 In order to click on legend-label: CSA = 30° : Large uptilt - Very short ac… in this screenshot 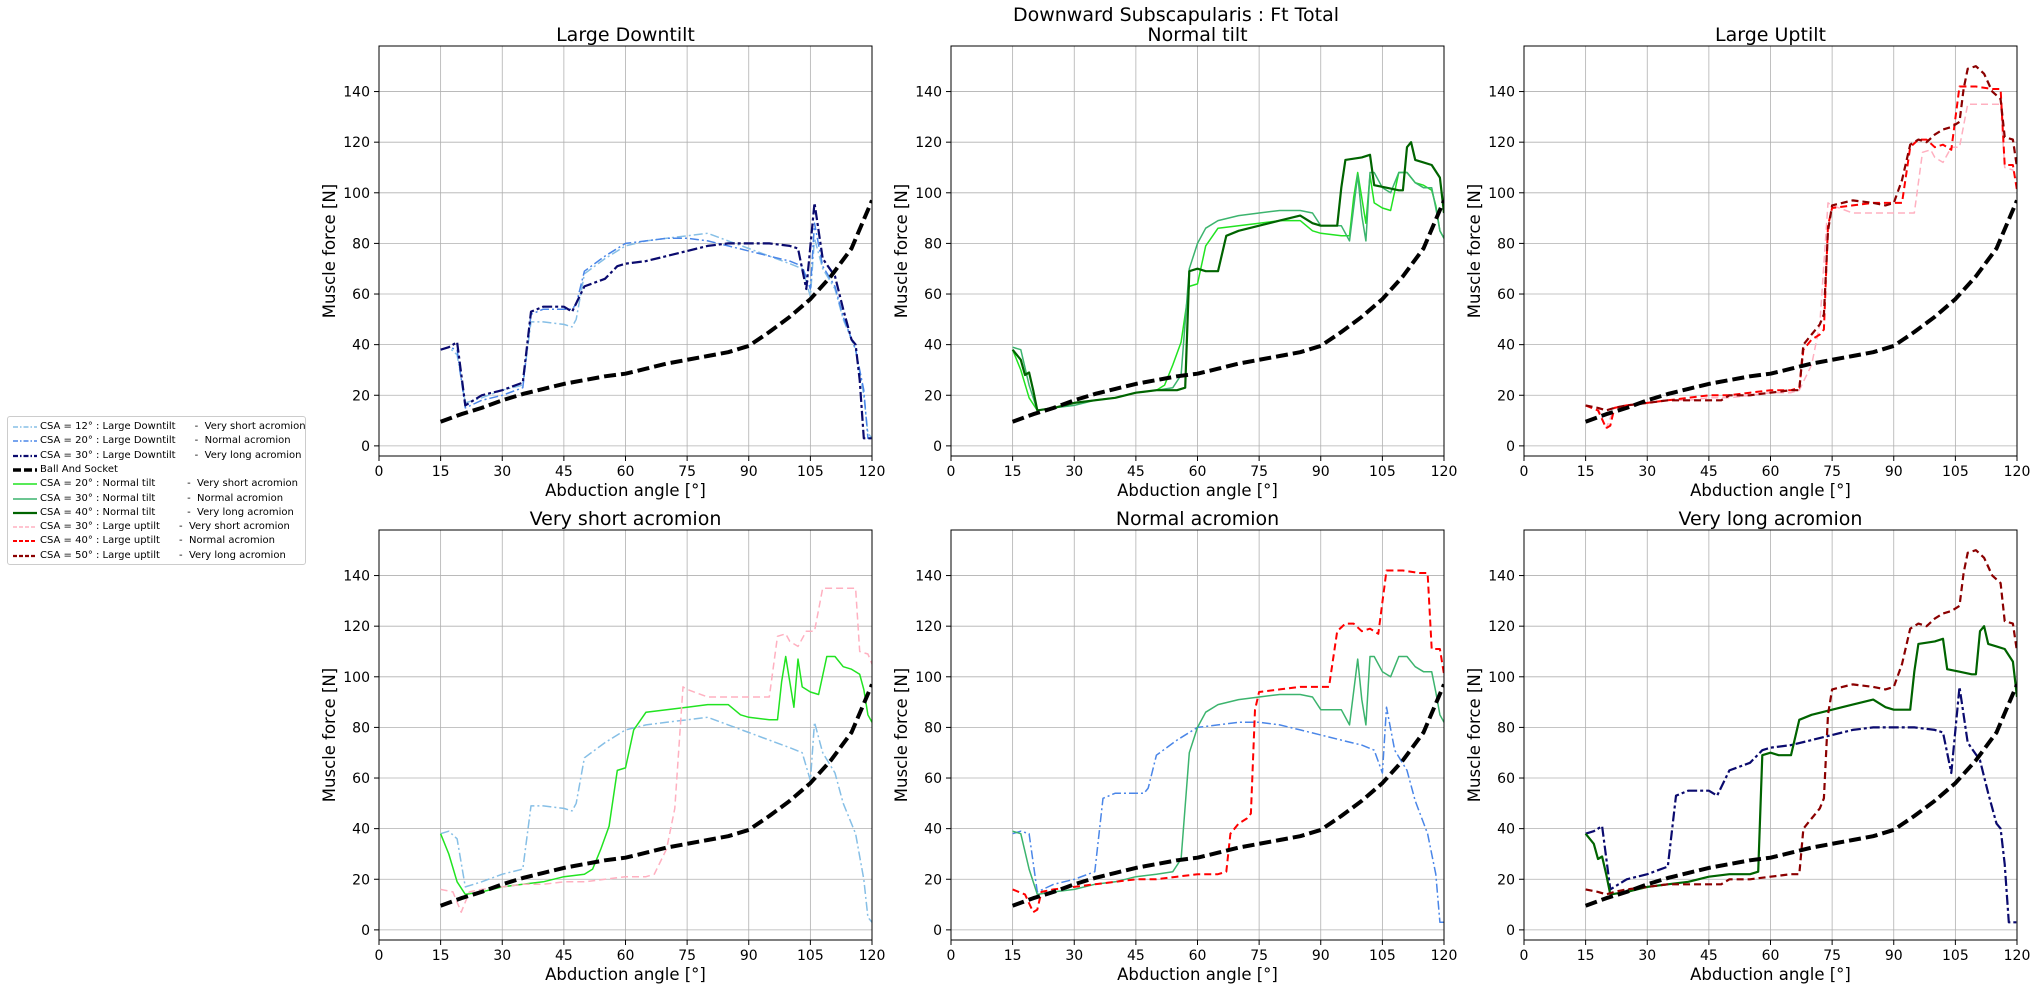, I will do `click(165, 527)`.